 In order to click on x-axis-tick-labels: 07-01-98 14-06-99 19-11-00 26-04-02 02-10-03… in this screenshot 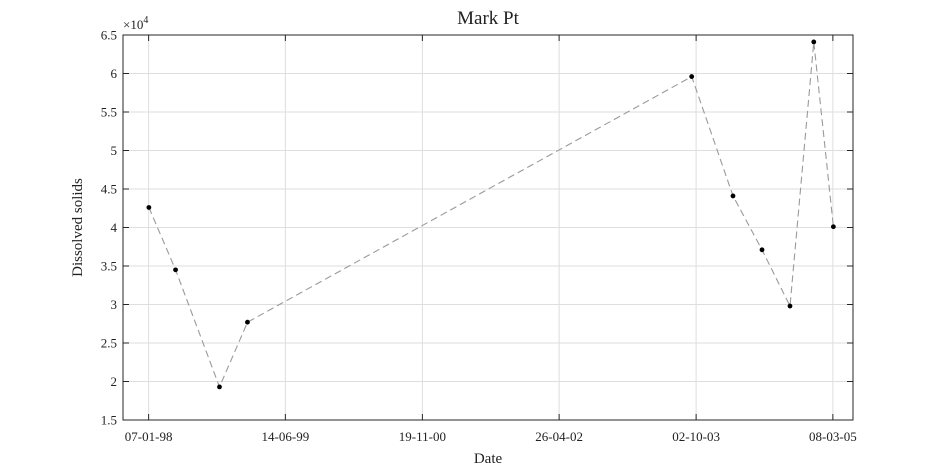, I will do `click(491, 436)`.